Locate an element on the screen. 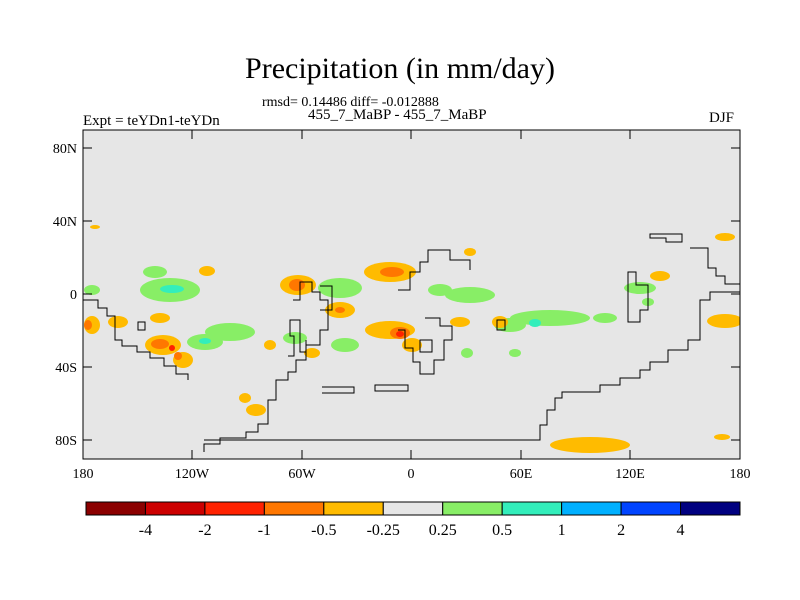 The height and width of the screenshot is (600, 800). colorbar-label-6: 0.5 is located at coordinates (502, 530).